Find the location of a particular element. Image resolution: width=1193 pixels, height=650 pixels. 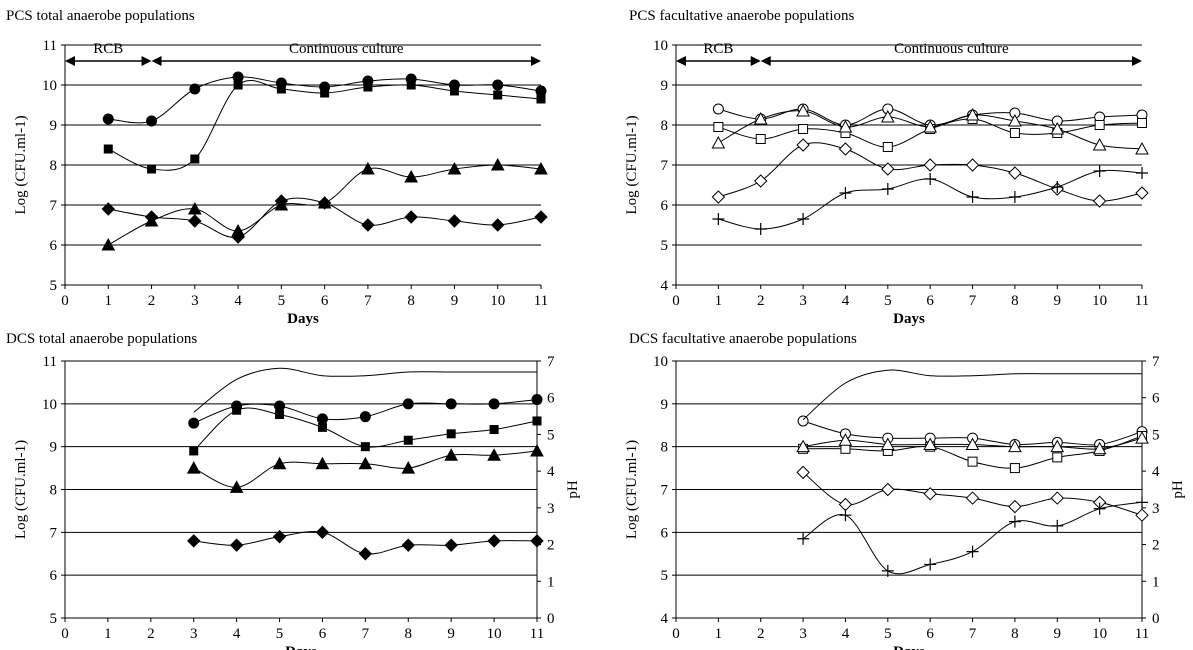

series-3-point-8: 6.4 is located at coordinates (1142, 515).